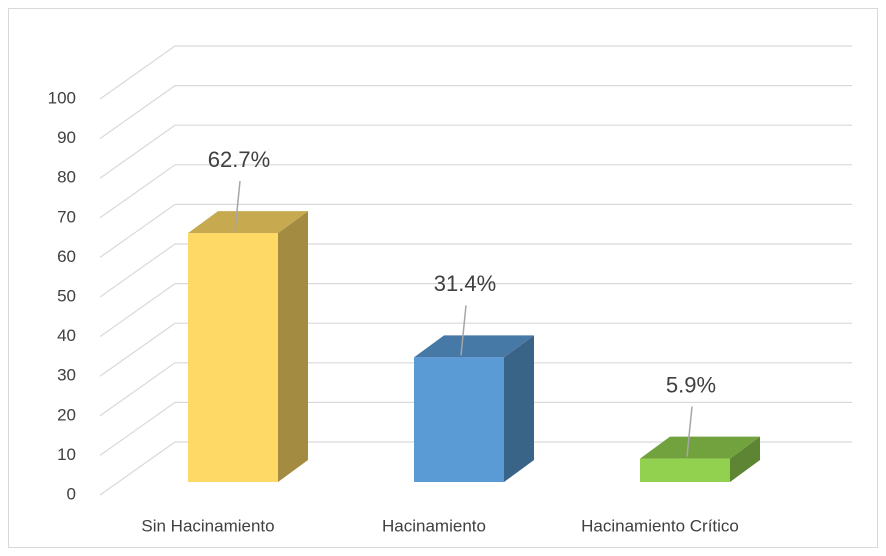 This screenshot has width=886, height=556. I want to click on value-label: 62.7%, so click(239, 159).